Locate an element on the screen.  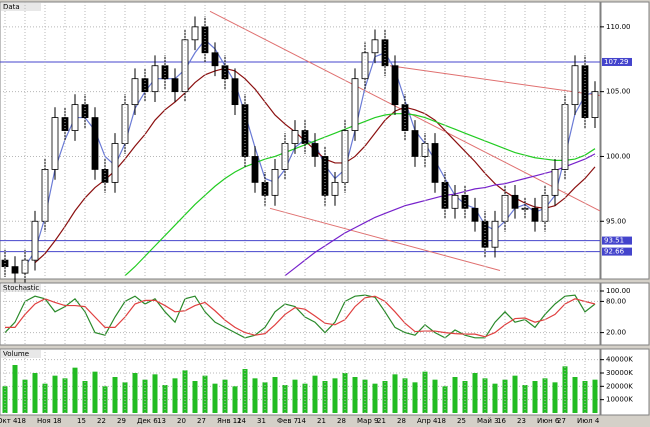
level-label: 107.29 is located at coordinates (616, 62).